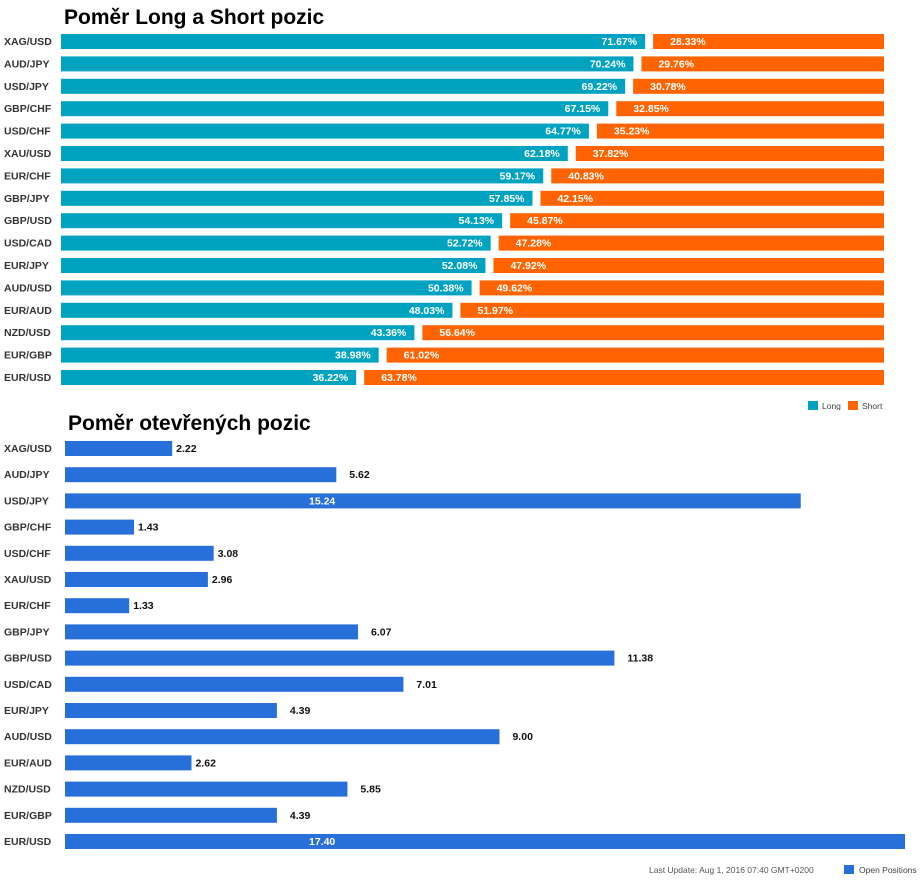  I want to click on value-label: 2.96, so click(222, 580).